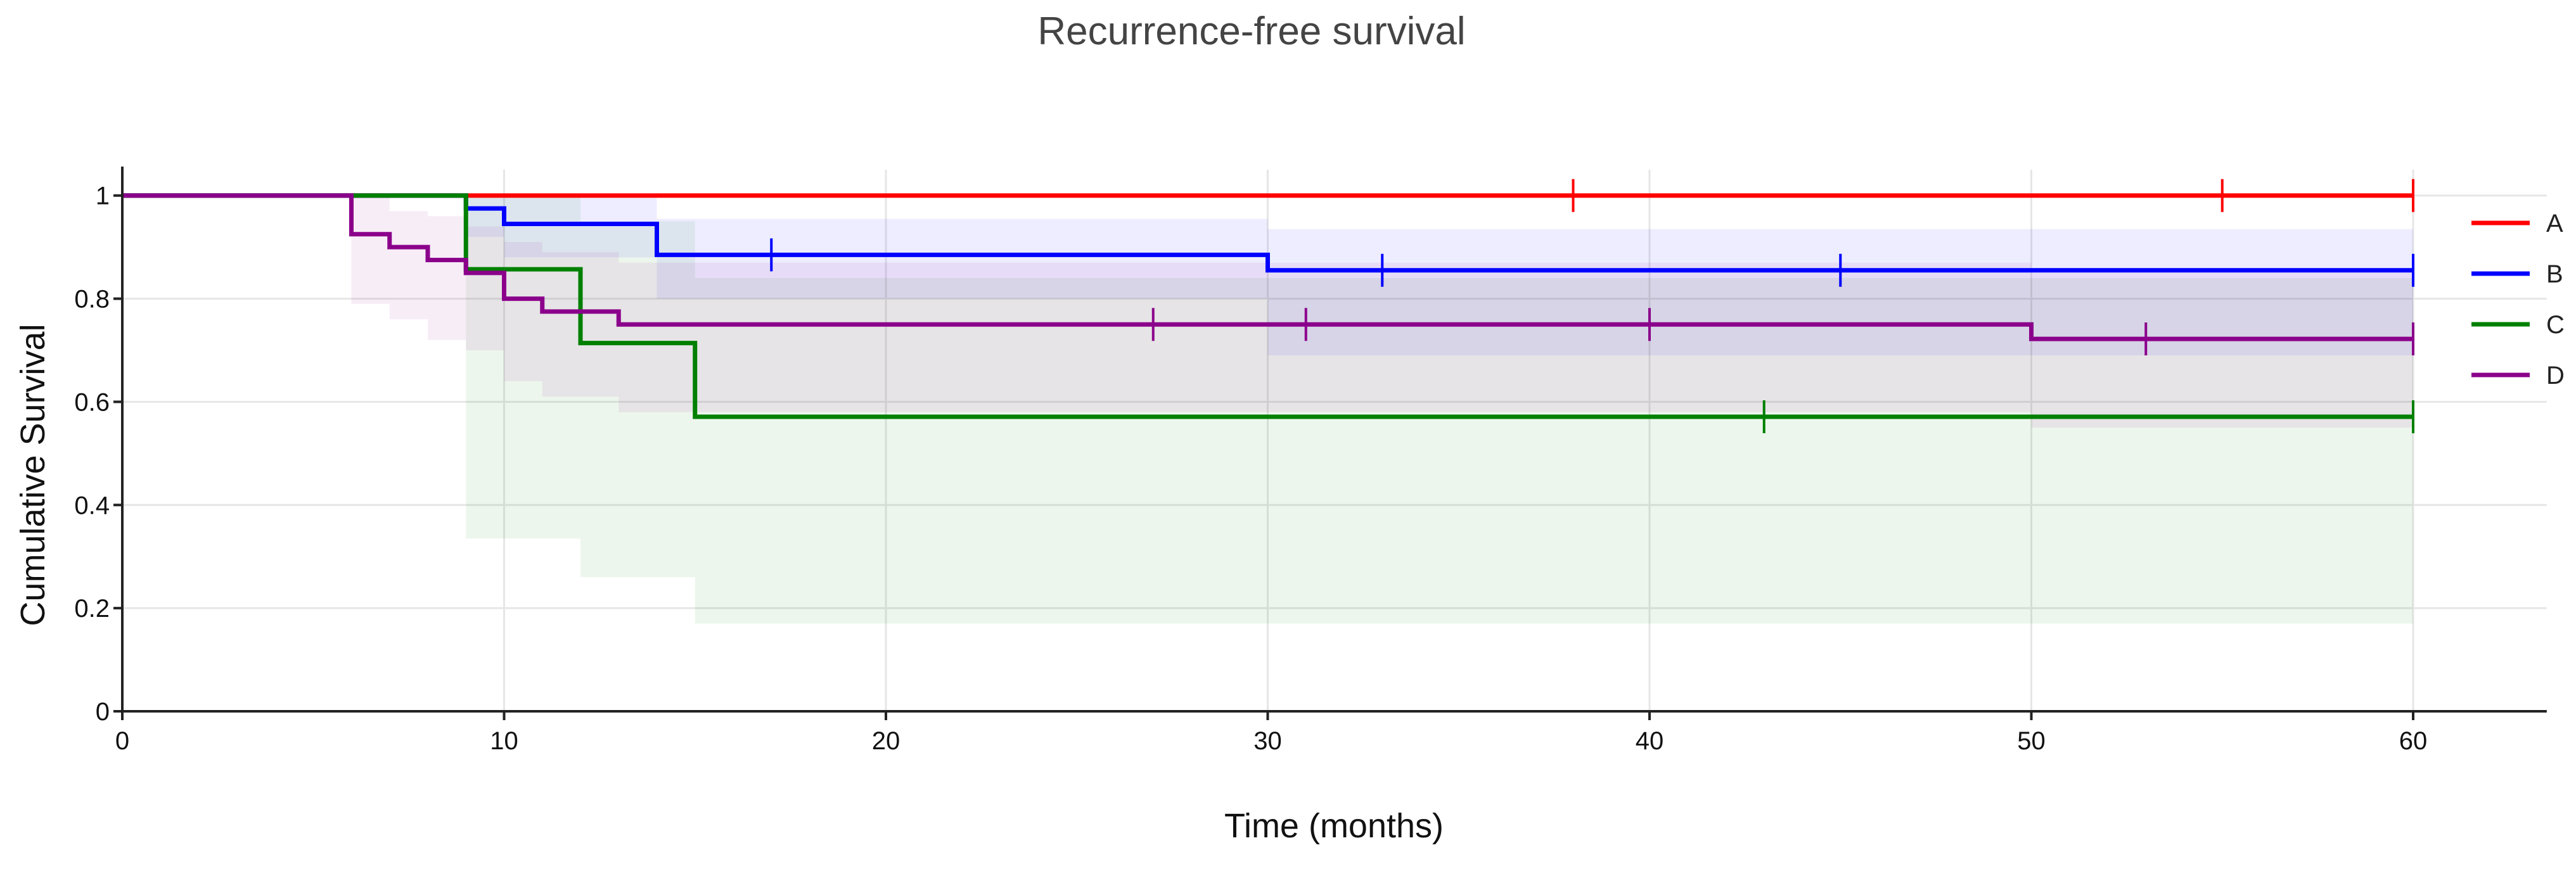 The height and width of the screenshot is (869, 2576). Describe the element at coordinates (2518, 325) in the screenshot. I see `legend-item-c: C` at that location.